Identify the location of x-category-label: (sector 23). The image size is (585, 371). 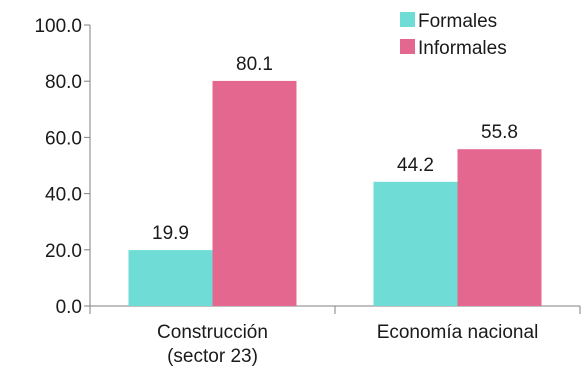
(212, 356).